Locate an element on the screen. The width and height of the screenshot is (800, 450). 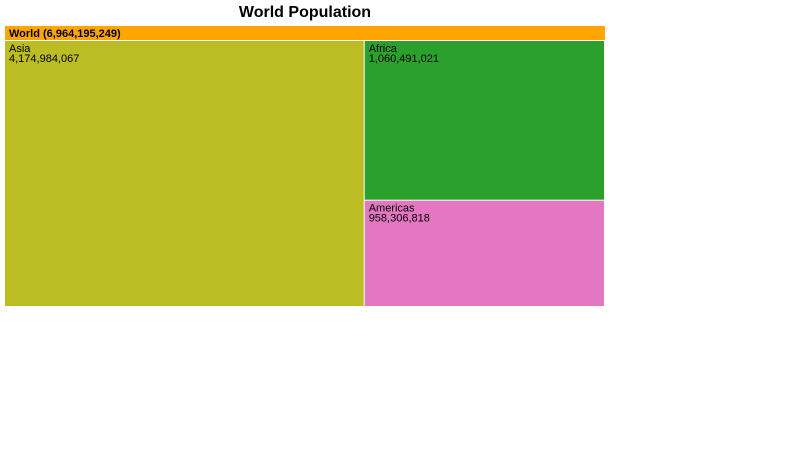
tile-value: 732,609,380 is located at coordinates (399, 363).